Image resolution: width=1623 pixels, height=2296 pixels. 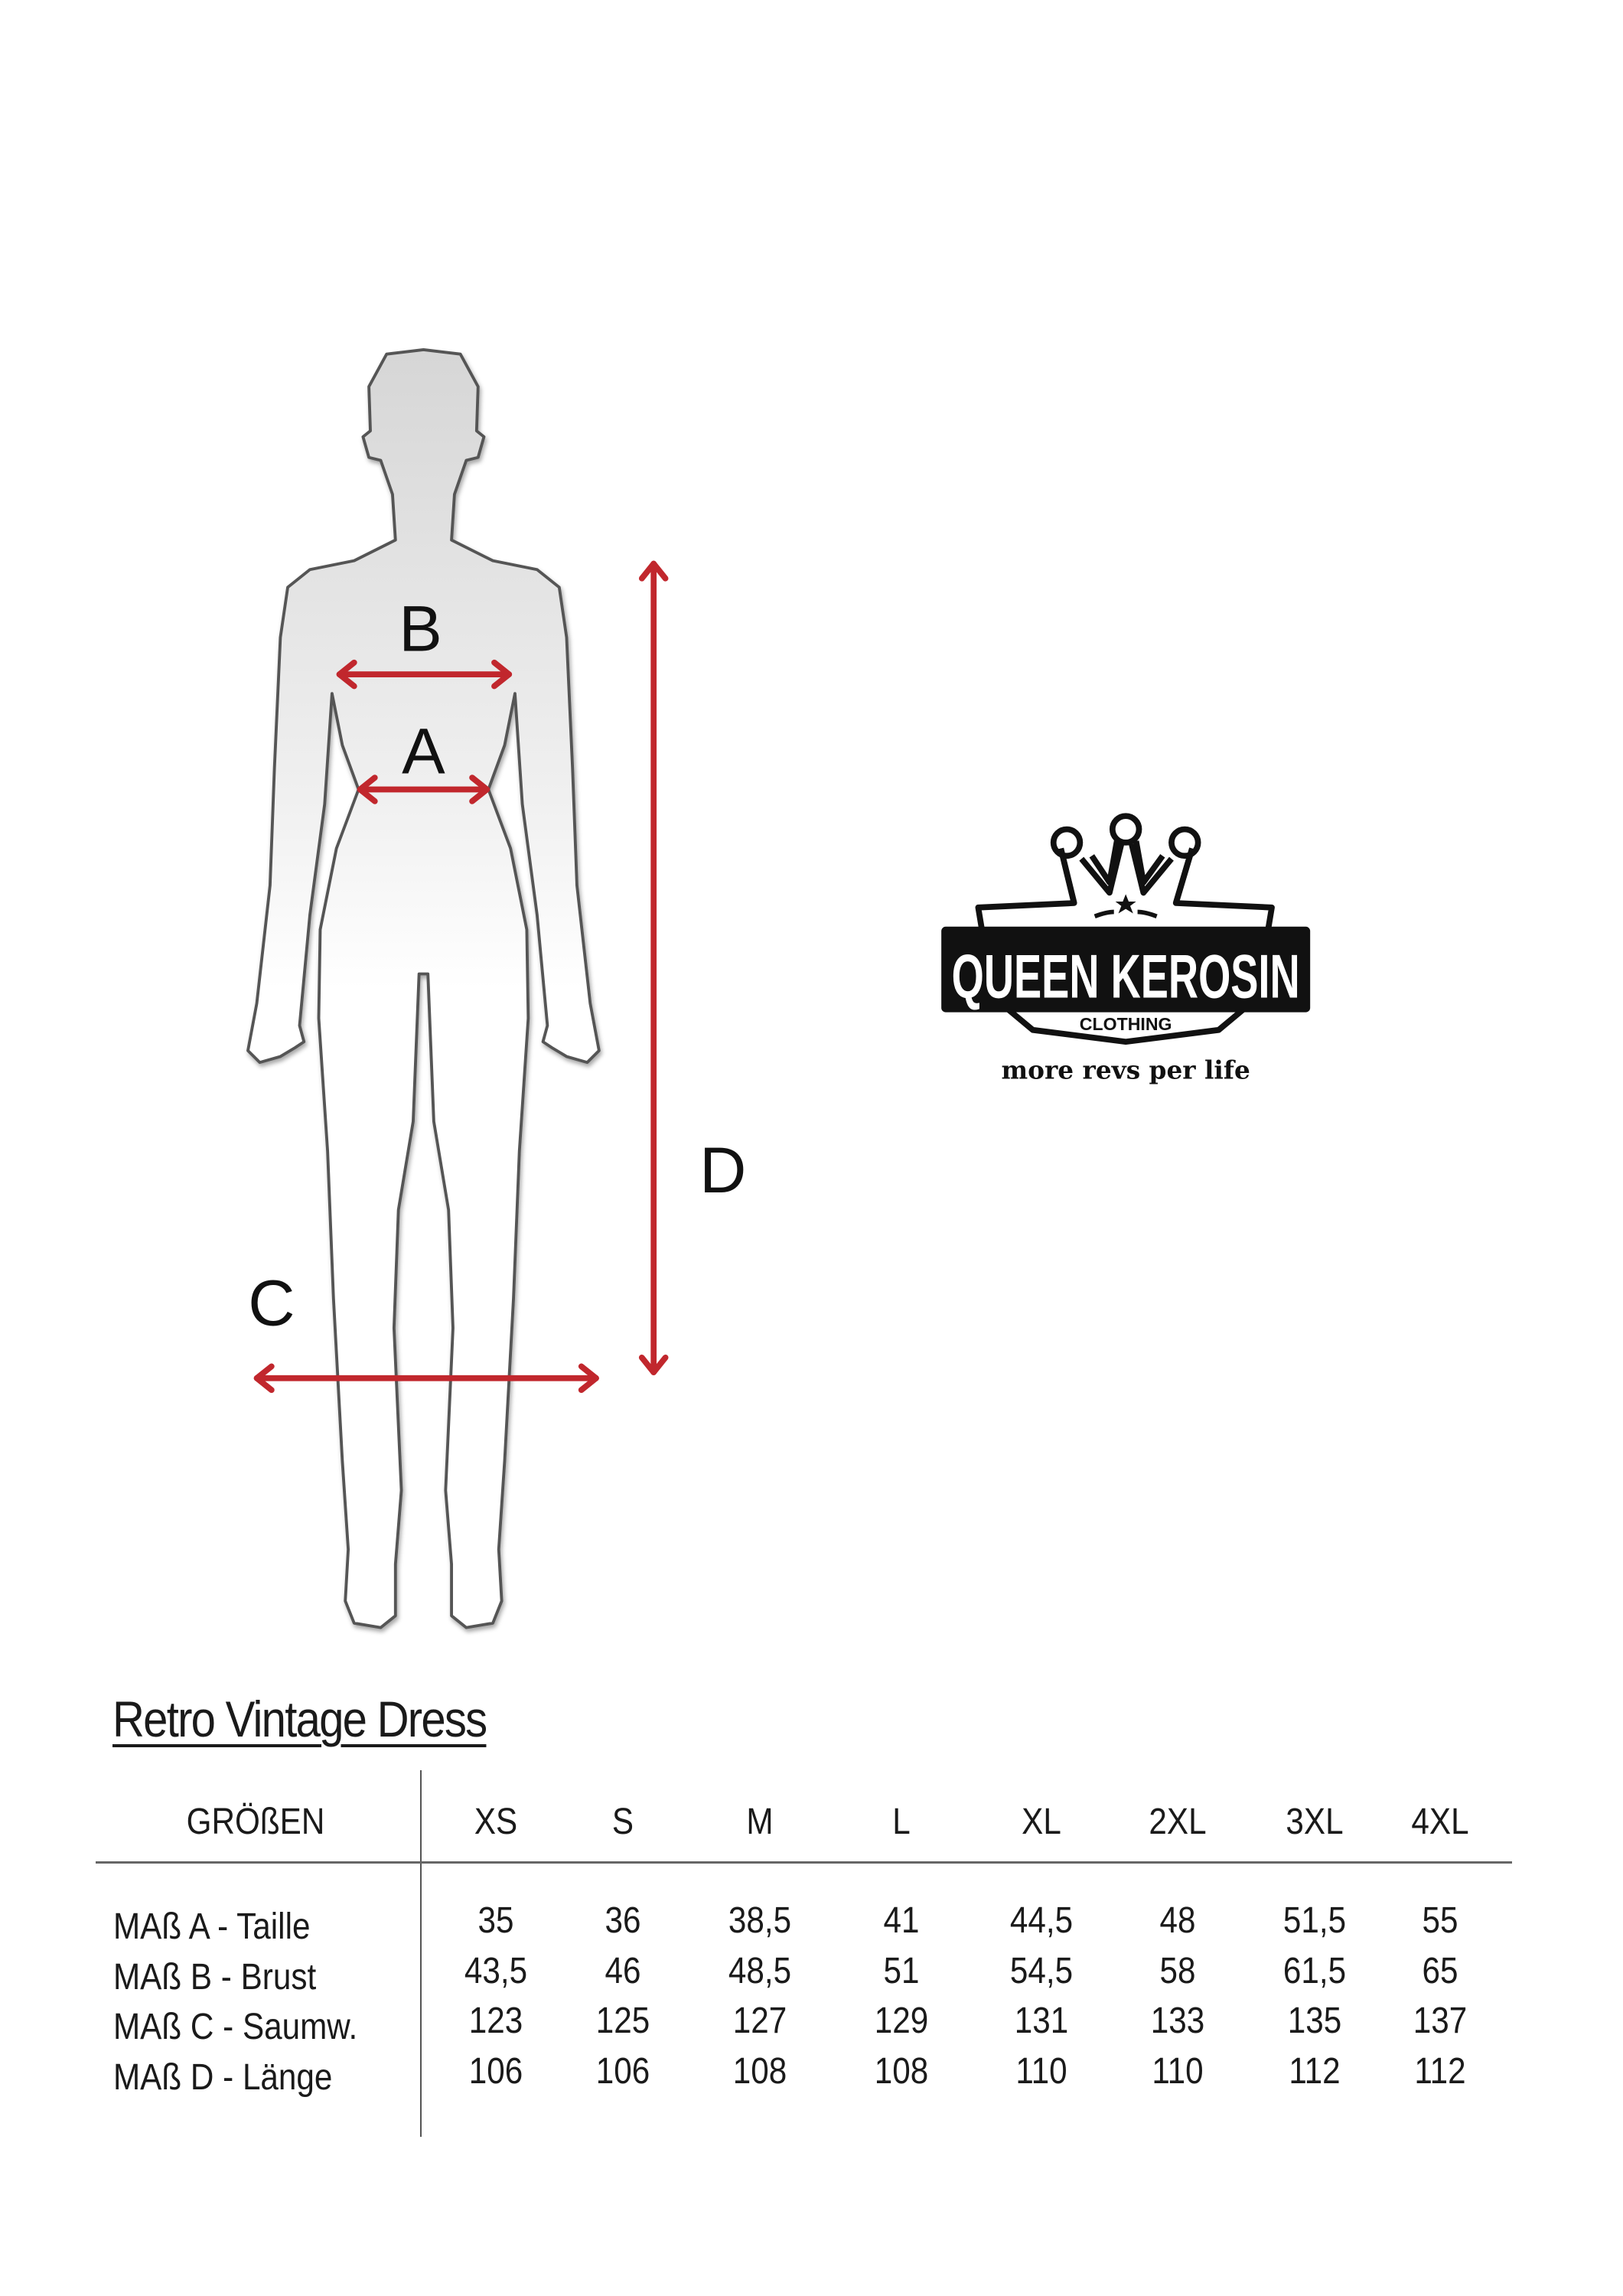 I want to click on table-cell: 35, so click(x=495, y=1920).